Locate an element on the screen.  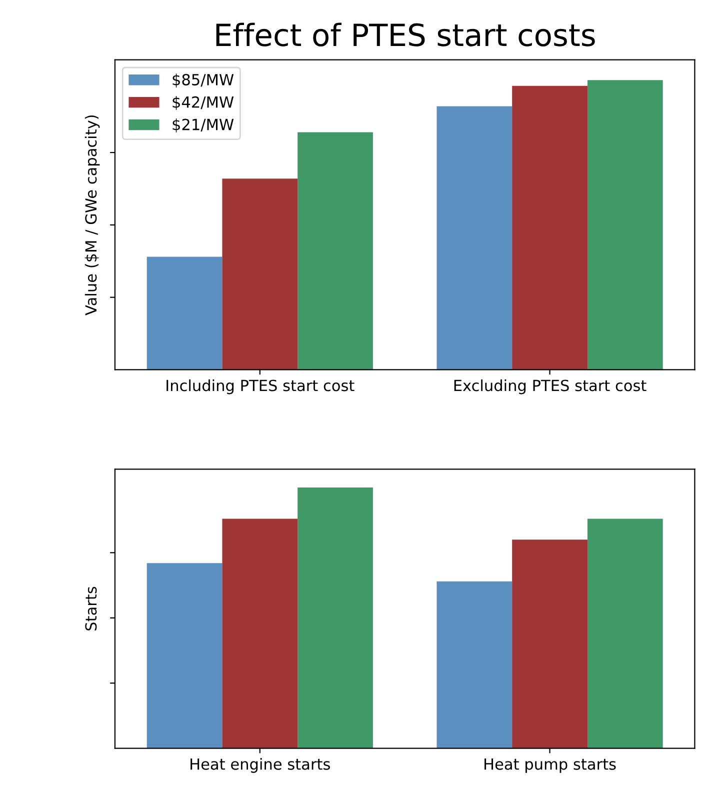
y-axis-title: Value ($M / GWe capacity) is located at coordinates (92, 215).